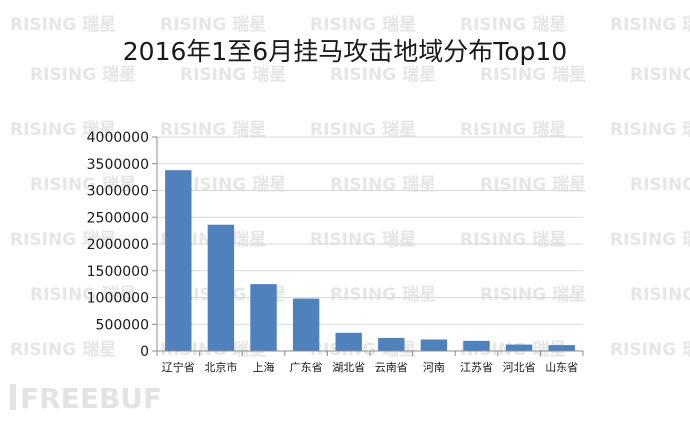  Describe the element at coordinates (345, 51) in the screenshot. I see `chart-title: 2016年1至6月挂马攻击地域分布Top10` at that location.